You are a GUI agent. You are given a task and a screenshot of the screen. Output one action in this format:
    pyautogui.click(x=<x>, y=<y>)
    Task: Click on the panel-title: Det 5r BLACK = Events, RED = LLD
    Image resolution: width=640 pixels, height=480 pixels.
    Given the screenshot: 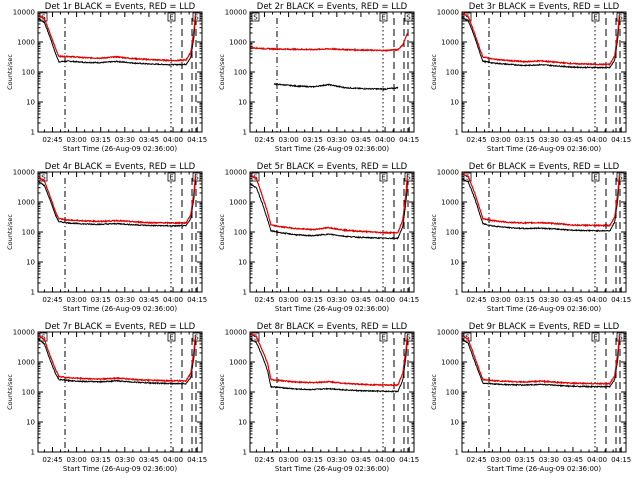 What is the action you would take?
    pyautogui.click(x=332, y=167)
    